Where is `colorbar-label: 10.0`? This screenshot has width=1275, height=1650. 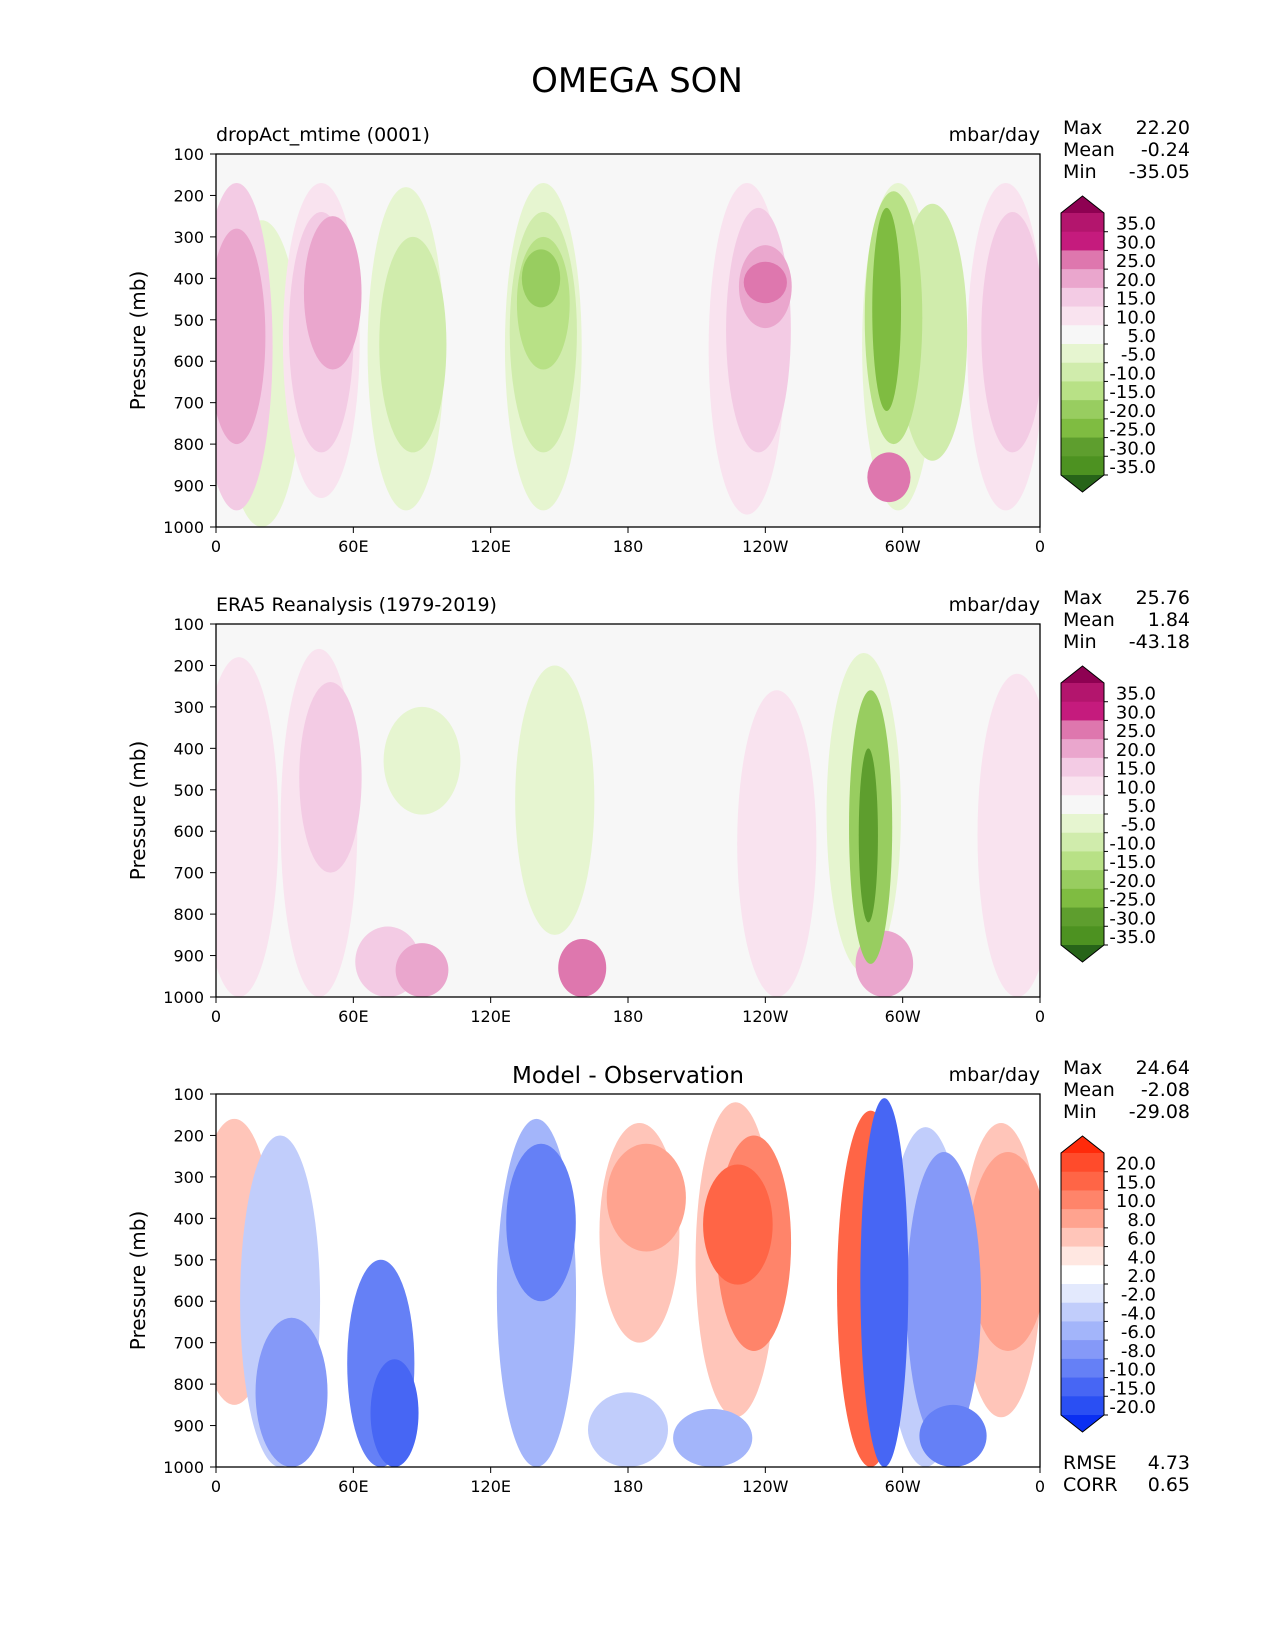 colorbar-label: 10.0 is located at coordinates (1136, 1201).